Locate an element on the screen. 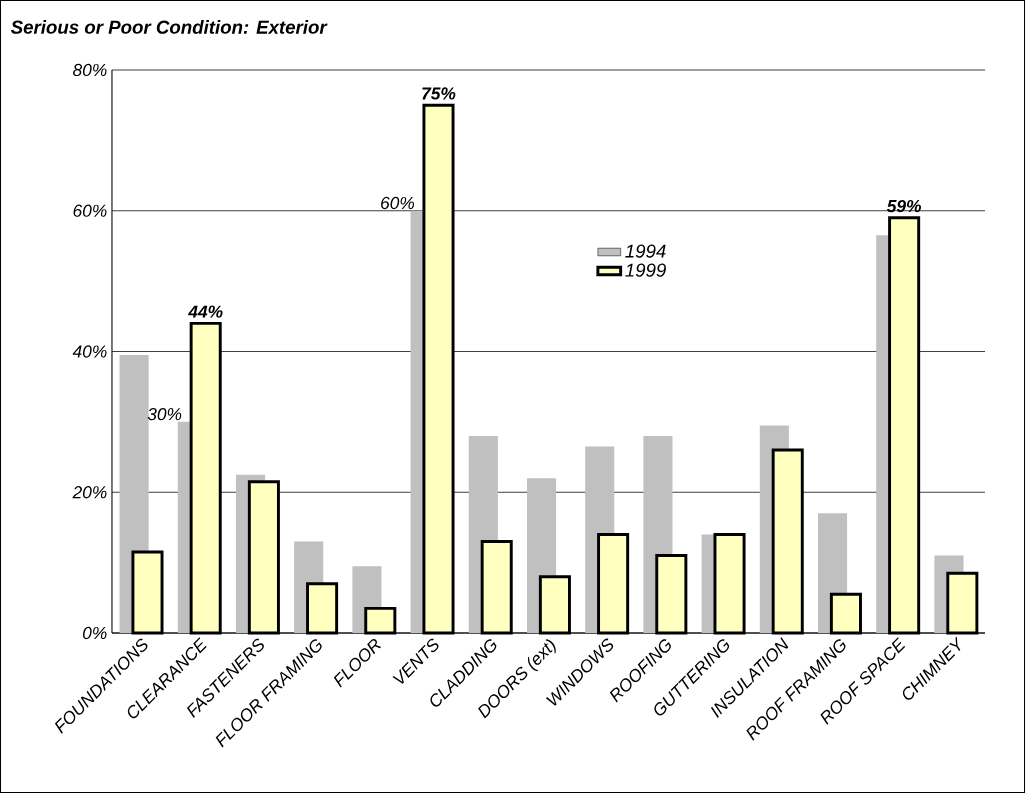 The width and height of the screenshot is (1025, 793). y-tick-label: 0% is located at coordinates (94, 633).